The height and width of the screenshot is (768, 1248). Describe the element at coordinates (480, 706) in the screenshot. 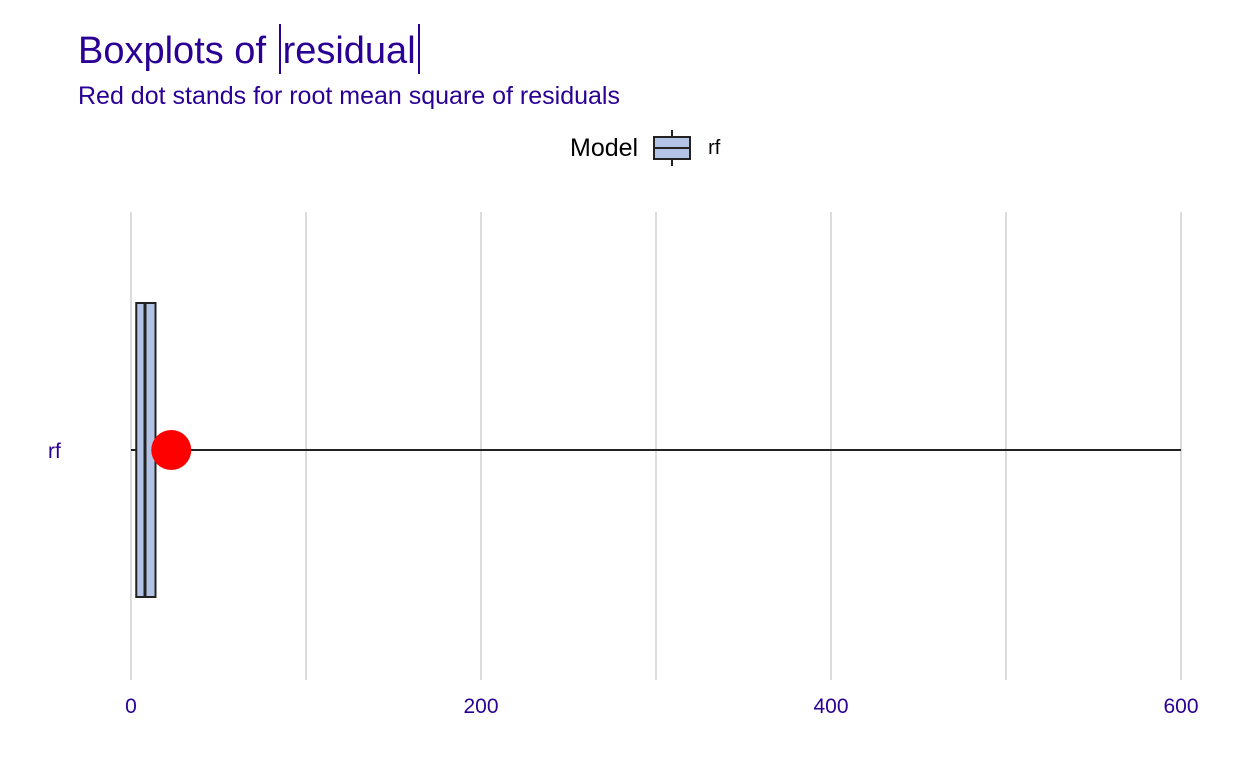

I see `x-tick-label: 200` at that location.